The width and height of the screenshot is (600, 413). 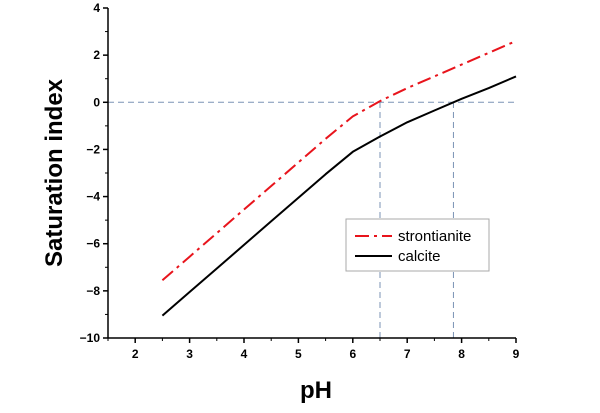 I want to click on y-tick-label: 4, so click(x=96, y=8).